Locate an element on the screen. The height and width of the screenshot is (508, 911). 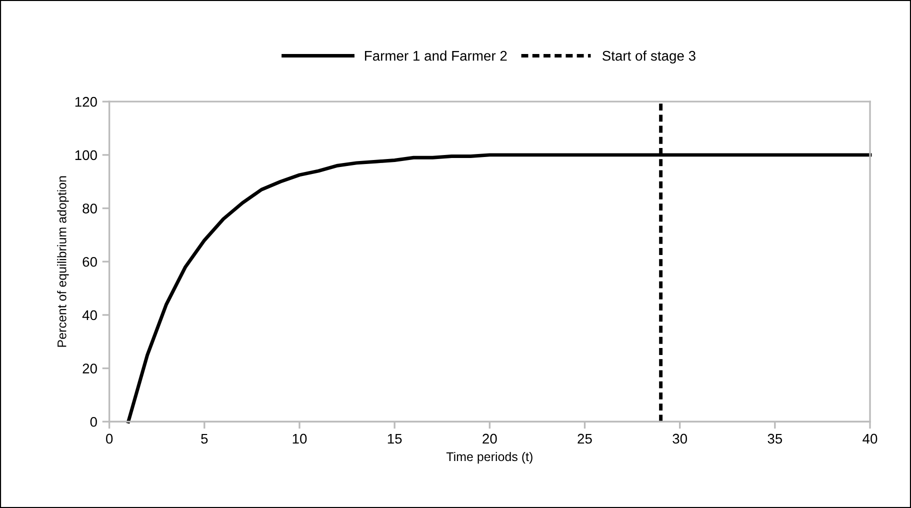
x-tick-label: 5 is located at coordinates (204, 439).